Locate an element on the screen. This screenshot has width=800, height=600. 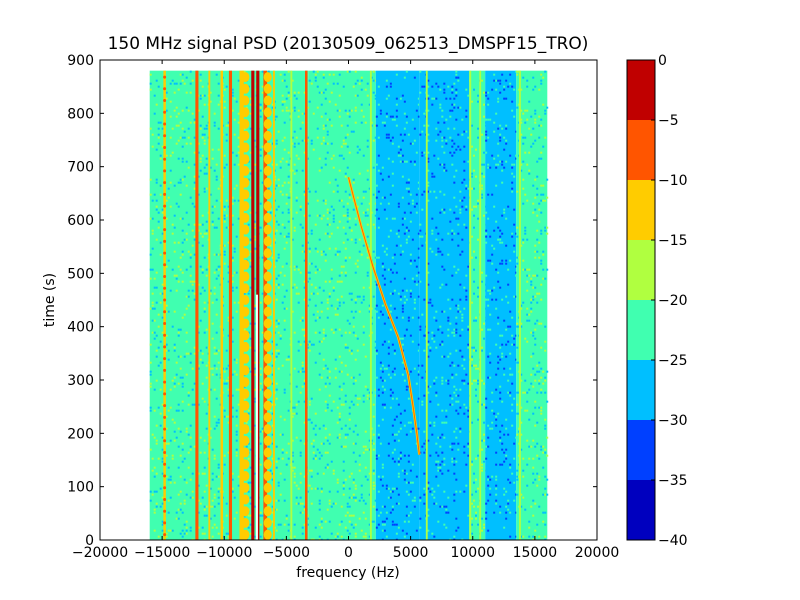
colorbar: −40−35−30−25−20−15−10−50 is located at coordinates (657, 301).